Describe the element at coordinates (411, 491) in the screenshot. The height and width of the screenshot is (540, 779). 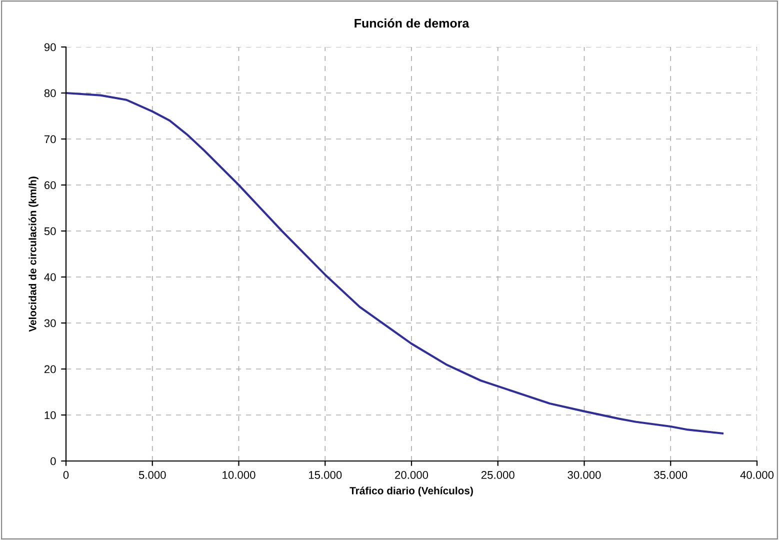
I see `x-axis-title: Tráfico diario (Vehículos)` at that location.